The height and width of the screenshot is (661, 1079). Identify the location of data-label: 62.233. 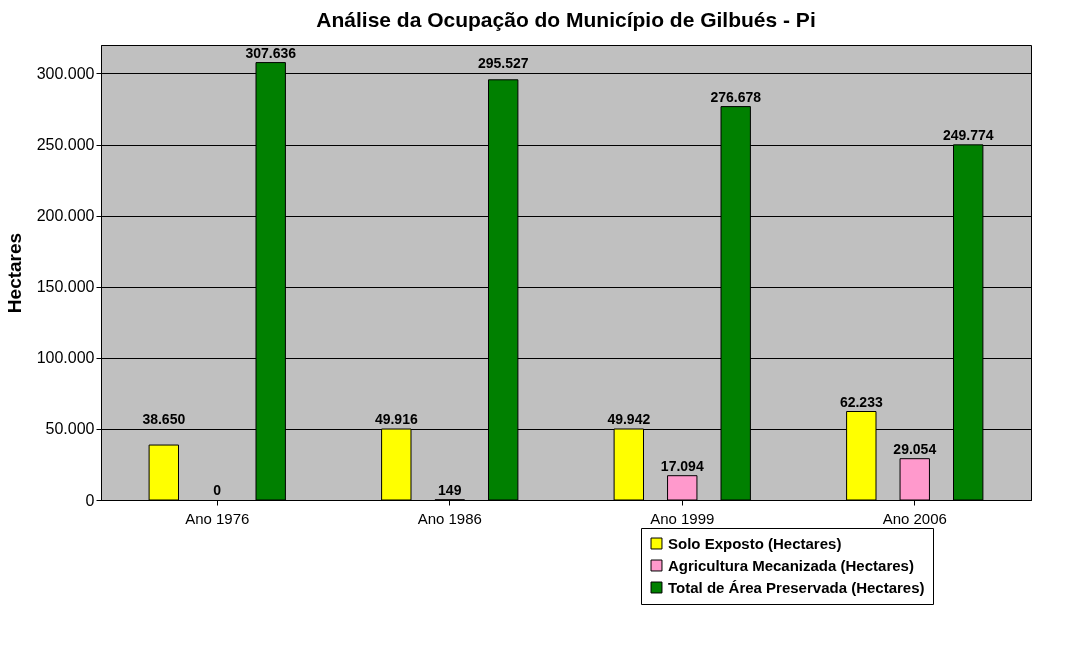
(861, 401).